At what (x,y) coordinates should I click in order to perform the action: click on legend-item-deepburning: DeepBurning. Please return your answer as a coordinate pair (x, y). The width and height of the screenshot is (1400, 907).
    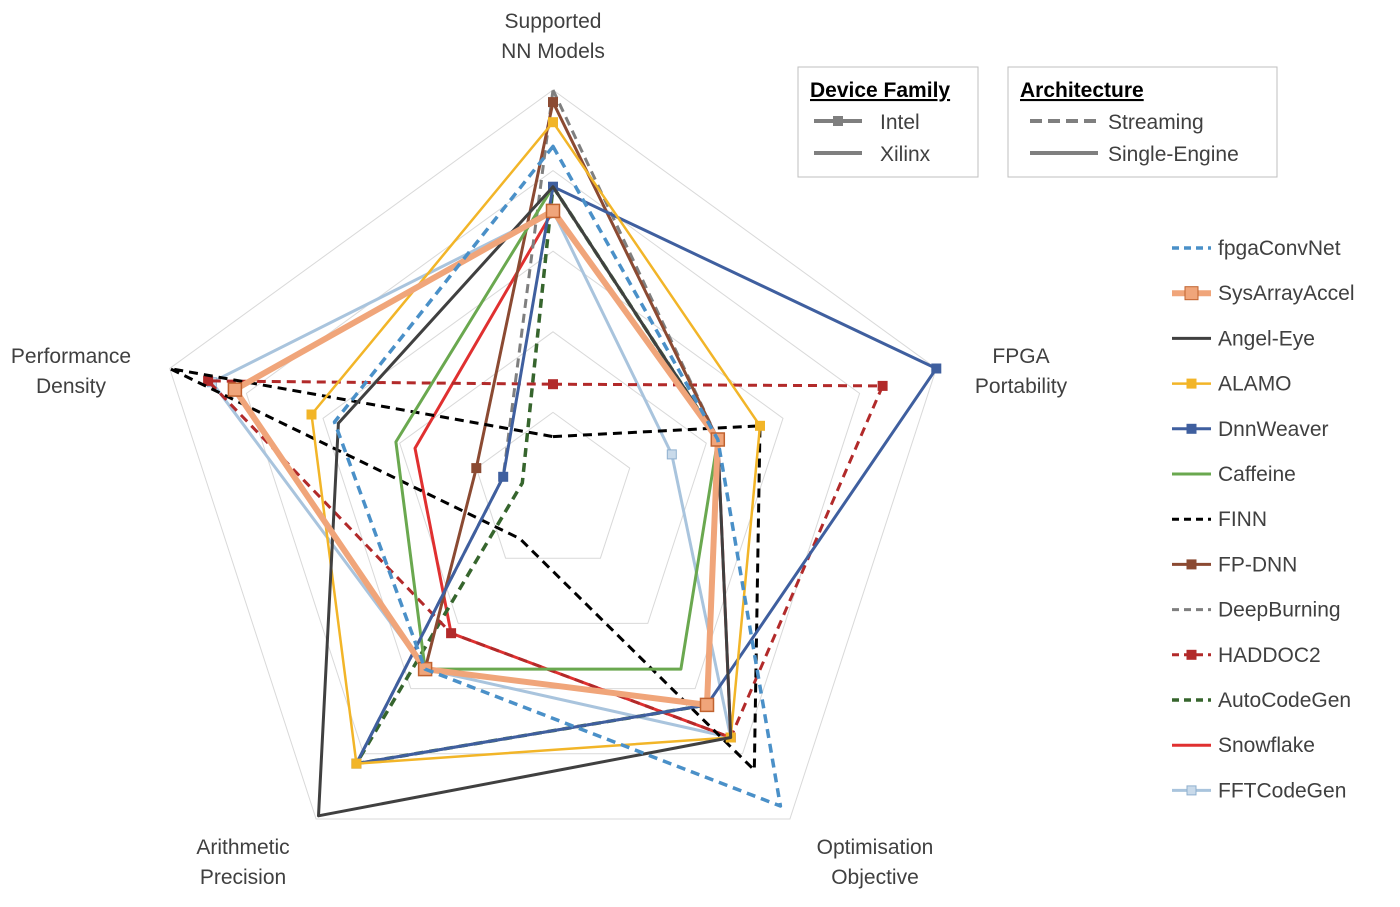
    Looking at the image, I should click on (1256, 610).